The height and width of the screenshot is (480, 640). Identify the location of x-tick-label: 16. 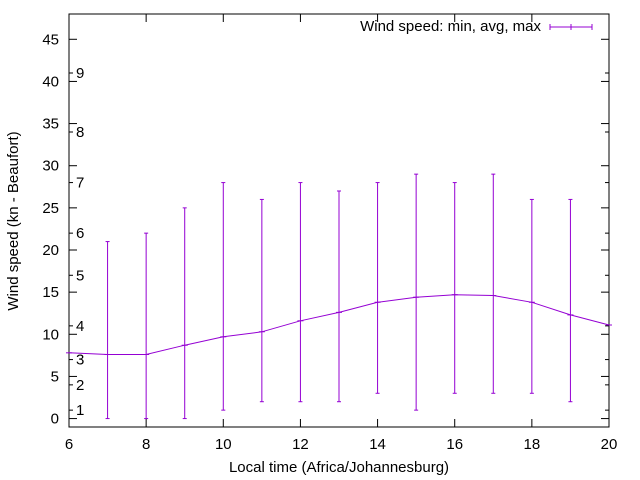
(454, 444).